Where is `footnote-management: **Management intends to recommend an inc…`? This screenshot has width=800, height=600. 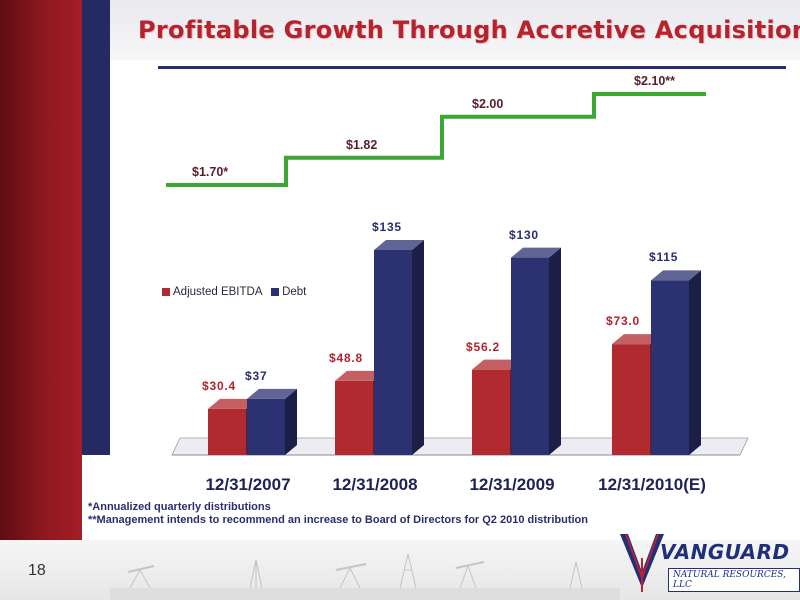 footnote-management: **Management intends to recommend an inc… is located at coordinates (338, 520).